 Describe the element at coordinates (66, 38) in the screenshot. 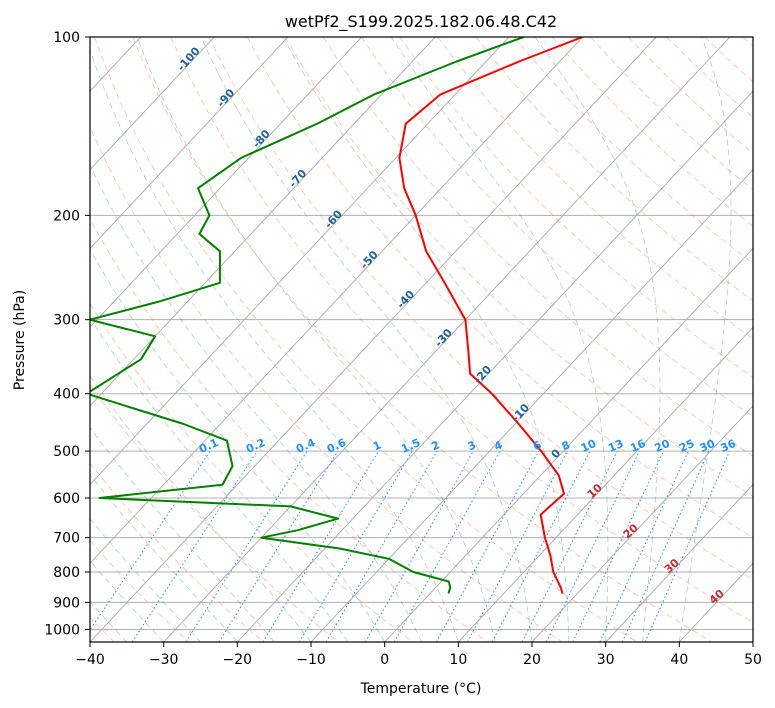

I see `y-tick-label: 100` at that location.